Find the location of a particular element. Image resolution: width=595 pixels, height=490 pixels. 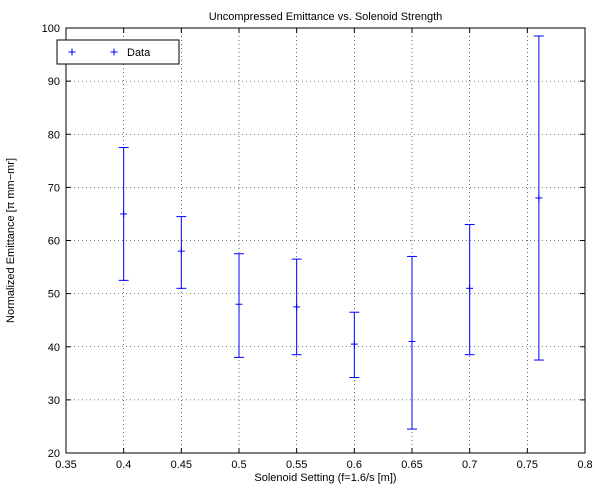

legend-box is located at coordinates (118, 52).